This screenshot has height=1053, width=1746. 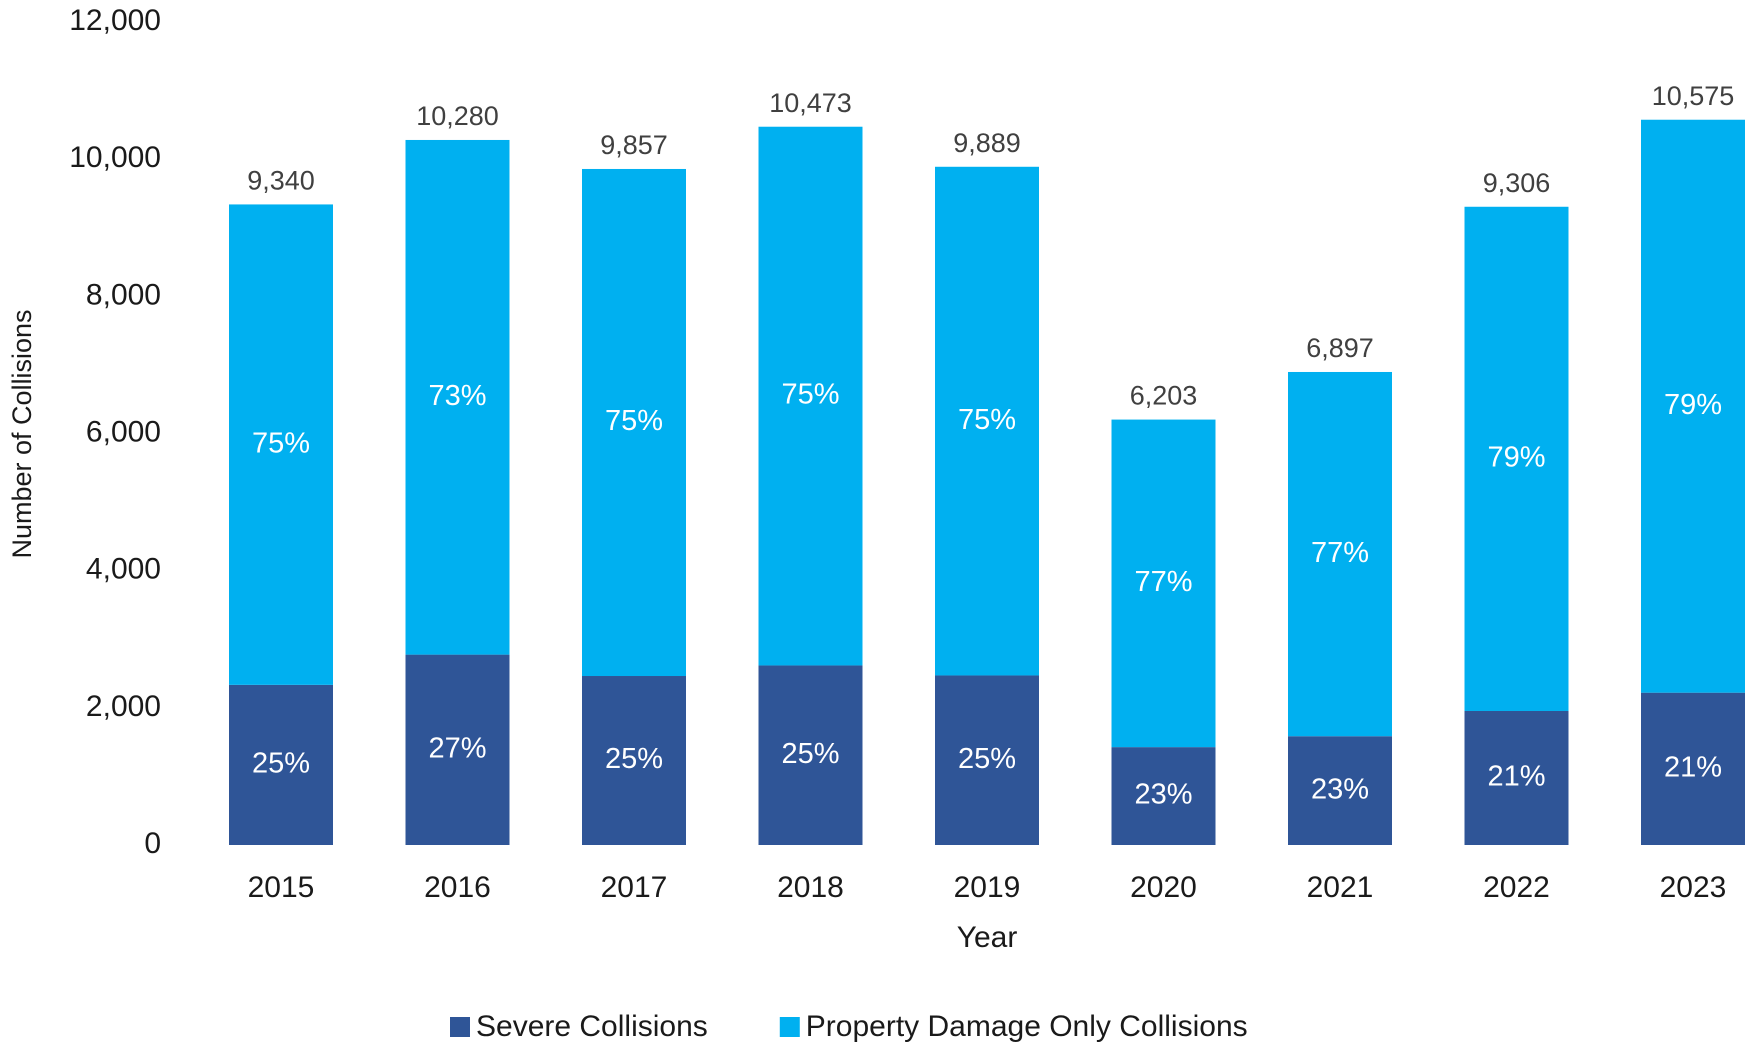 What do you see at coordinates (115, 20) in the screenshot?
I see `y-tick-label: 12,000` at bounding box center [115, 20].